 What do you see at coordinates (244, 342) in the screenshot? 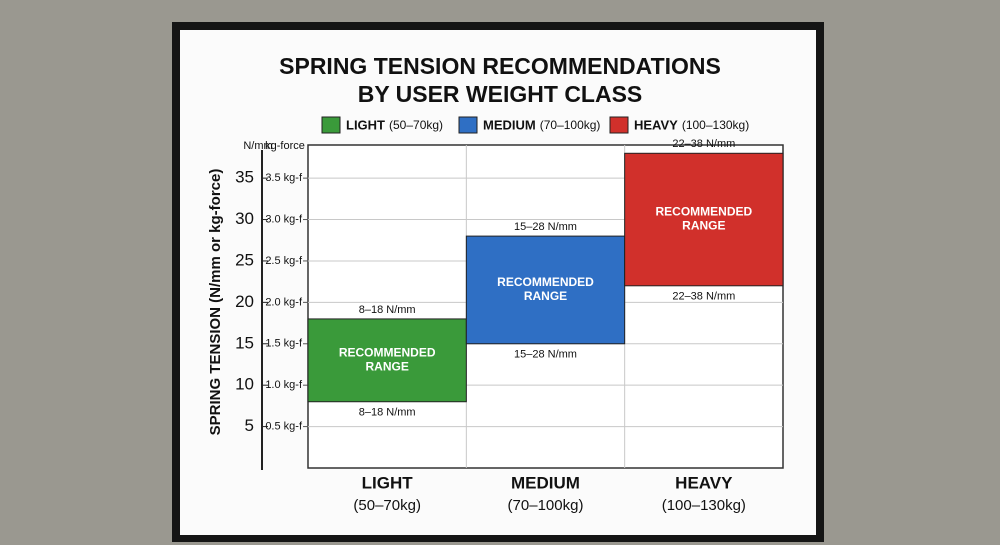
I see `y-tick-label: 15` at bounding box center [244, 342].